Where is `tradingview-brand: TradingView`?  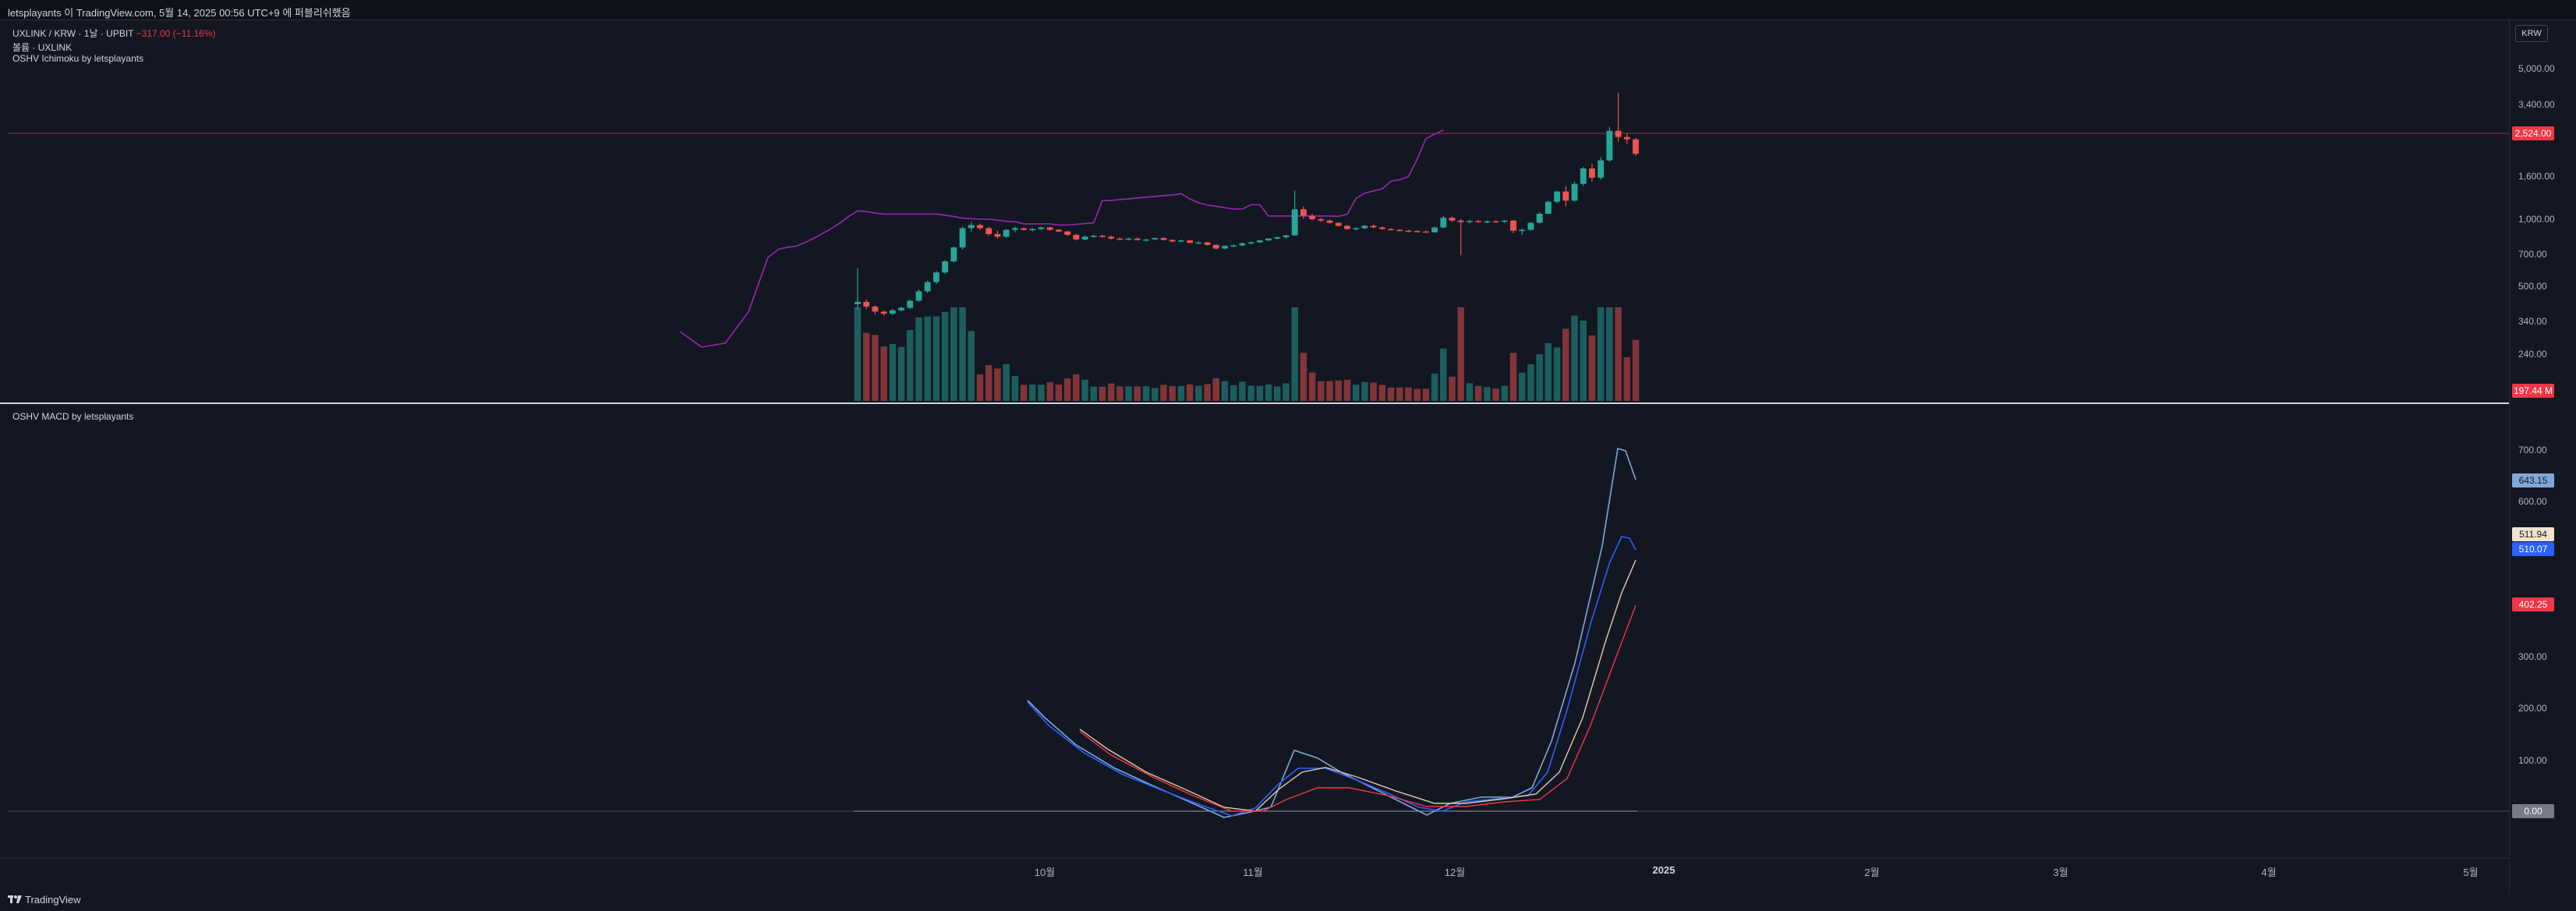 tradingview-brand: TradingView is located at coordinates (53, 900).